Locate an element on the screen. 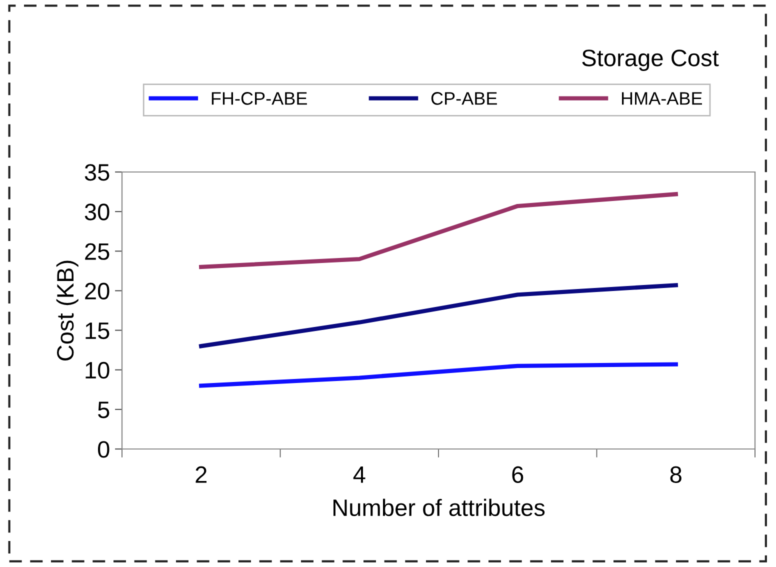 Image resolution: width=776 pixels, height=567 pixels. y-tick-label: 35 is located at coordinates (97, 172).